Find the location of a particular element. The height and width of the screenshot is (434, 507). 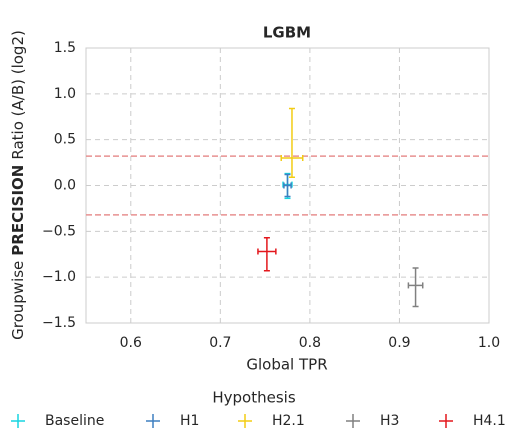

x-tick-label: 1.0 is located at coordinates (489, 343).